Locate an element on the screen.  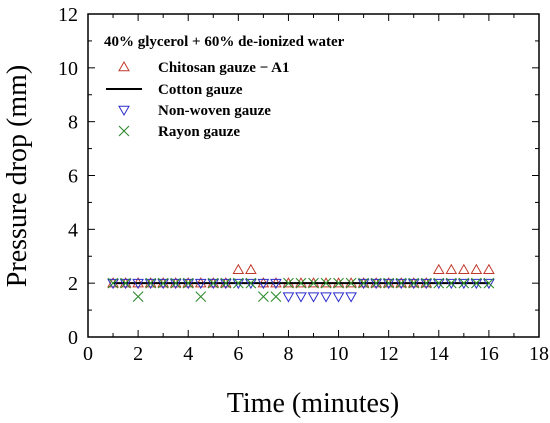
legend-title: 40% glycerol + 60% de-ionized water is located at coordinates (224, 42).